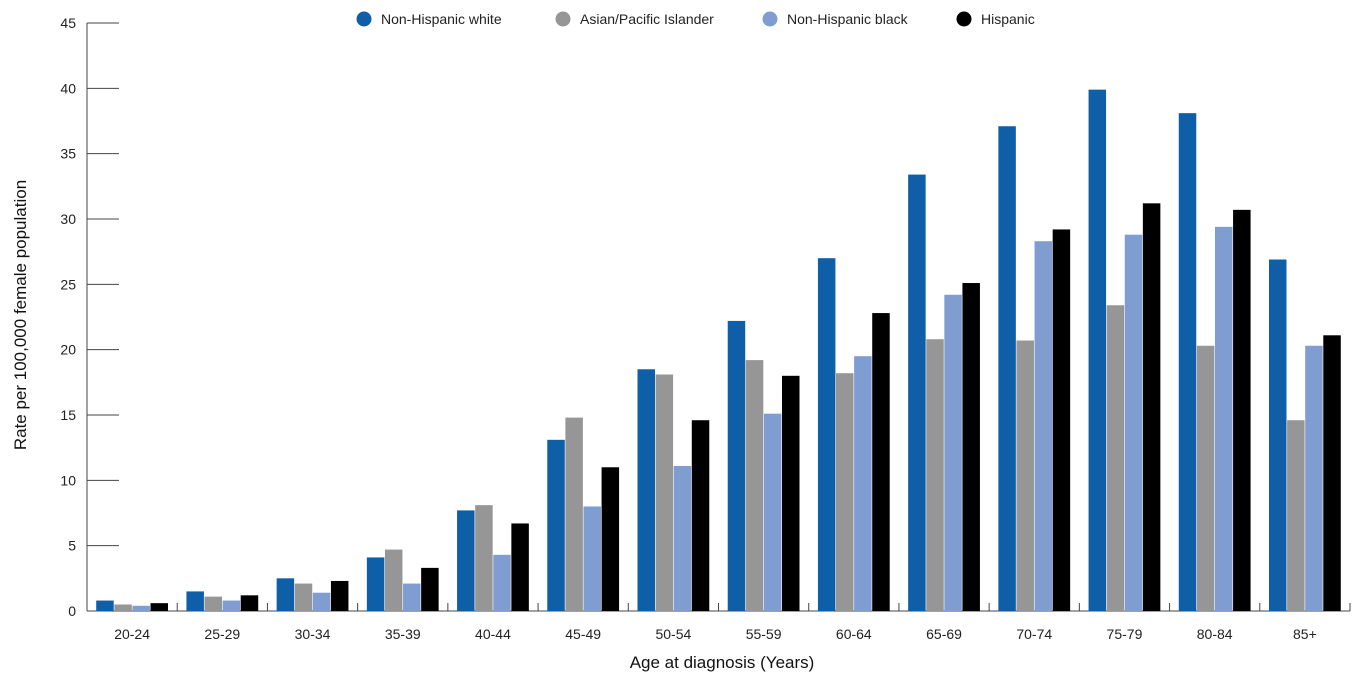  Describe the element at coordinates (68, 415) in the screenshot. I see `y-tick-label: 15` at that location.